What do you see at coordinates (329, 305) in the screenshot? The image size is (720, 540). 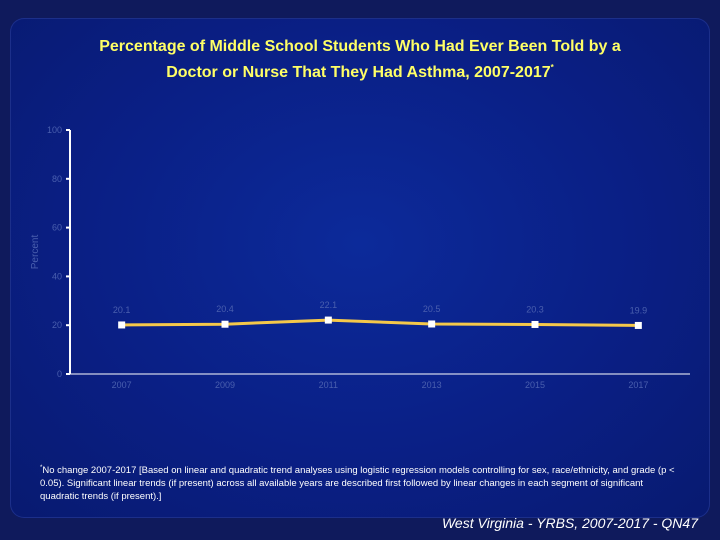 I see `data-label: 22.1` at bounding box center [329, 305].